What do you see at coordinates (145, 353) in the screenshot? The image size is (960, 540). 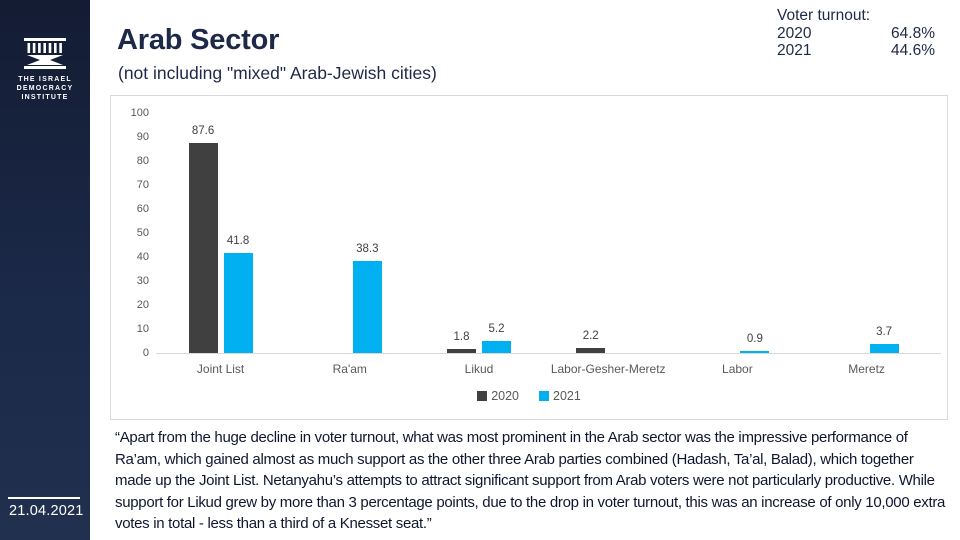 I see `y-axis-tick: 0` at bounding box center [145, 353].